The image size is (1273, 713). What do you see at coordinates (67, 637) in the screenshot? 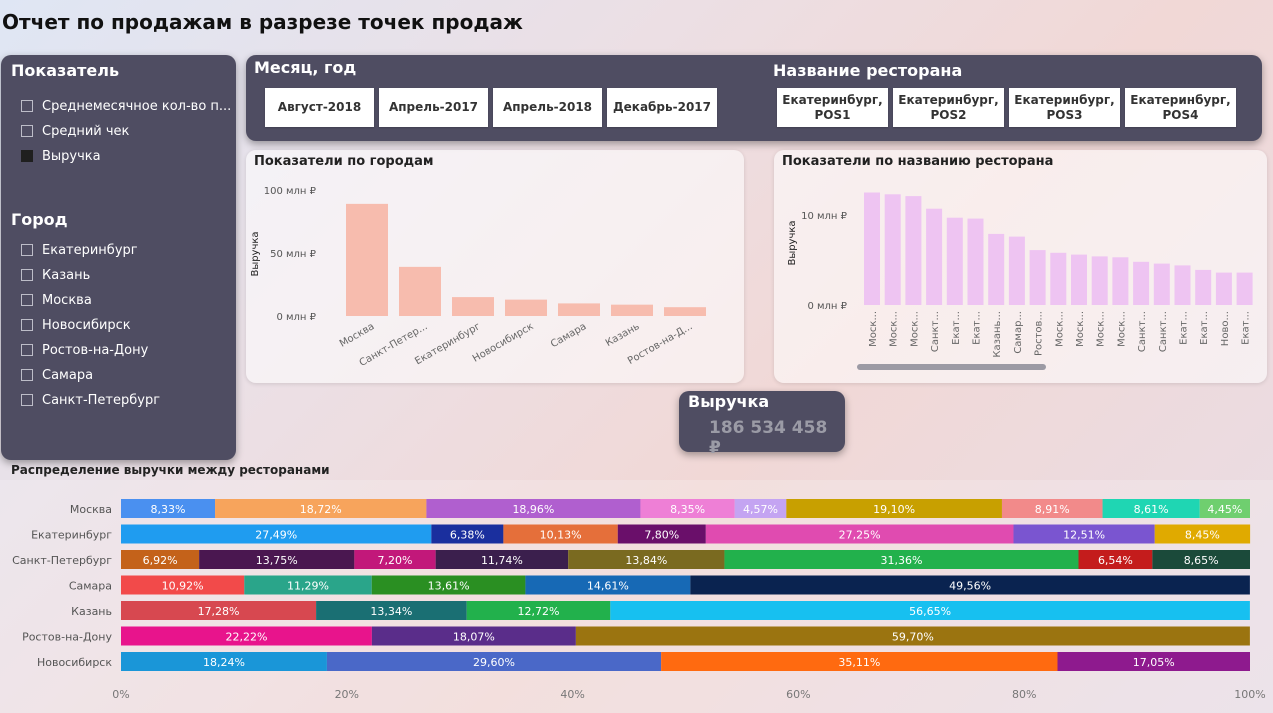
I see `y-category-label: Ростов-на-Дону` at bounding box center [67, 637].